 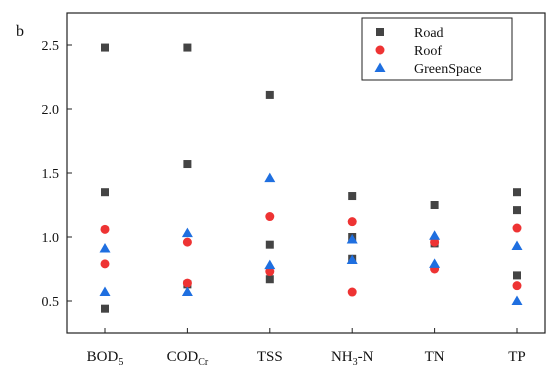 What do you see at coordinates (51, 174) in the screenshot?
I see `y-tick-label: 1.5` at bounding box center [51, 174].